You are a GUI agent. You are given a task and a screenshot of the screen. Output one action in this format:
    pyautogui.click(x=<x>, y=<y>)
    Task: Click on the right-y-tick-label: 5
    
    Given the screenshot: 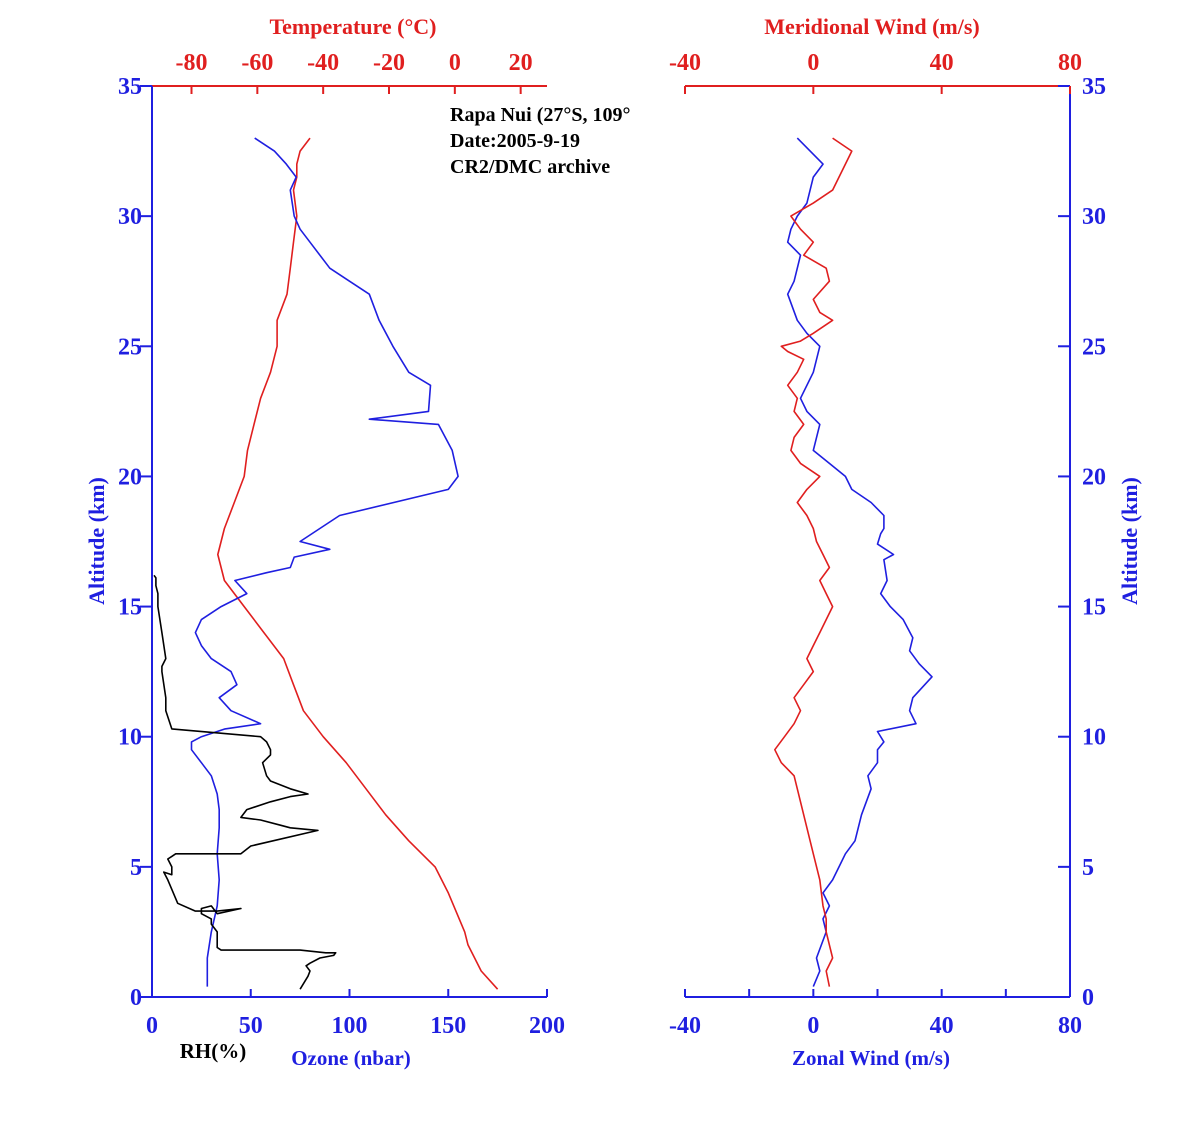 What is the action you would take?
    pyautogui.click(x=1088, y=868)
    